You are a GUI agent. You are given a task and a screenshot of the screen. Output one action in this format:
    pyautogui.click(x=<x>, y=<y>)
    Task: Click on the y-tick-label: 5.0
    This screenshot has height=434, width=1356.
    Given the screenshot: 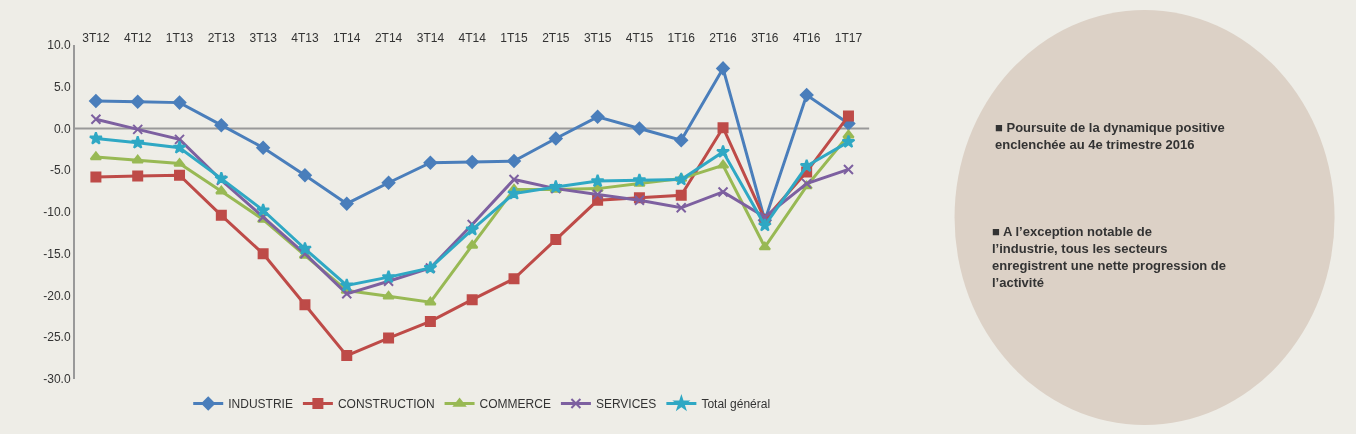 What is the action you would take?
    pyautogui.click(x=62, y=86)
    